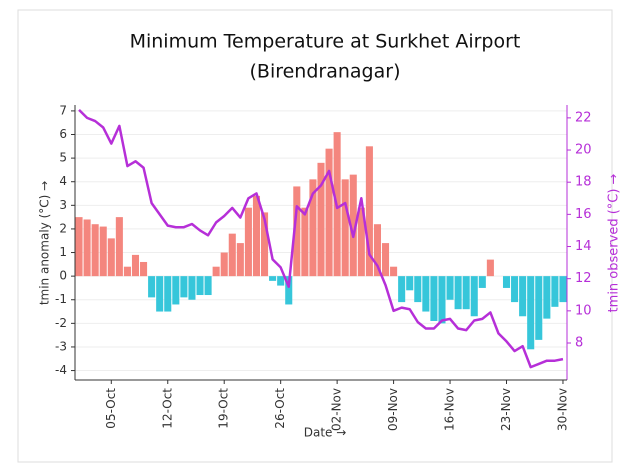  I want to click on chart-title: Minimum Temperature at Surkhet Airport, so click(325, 42).